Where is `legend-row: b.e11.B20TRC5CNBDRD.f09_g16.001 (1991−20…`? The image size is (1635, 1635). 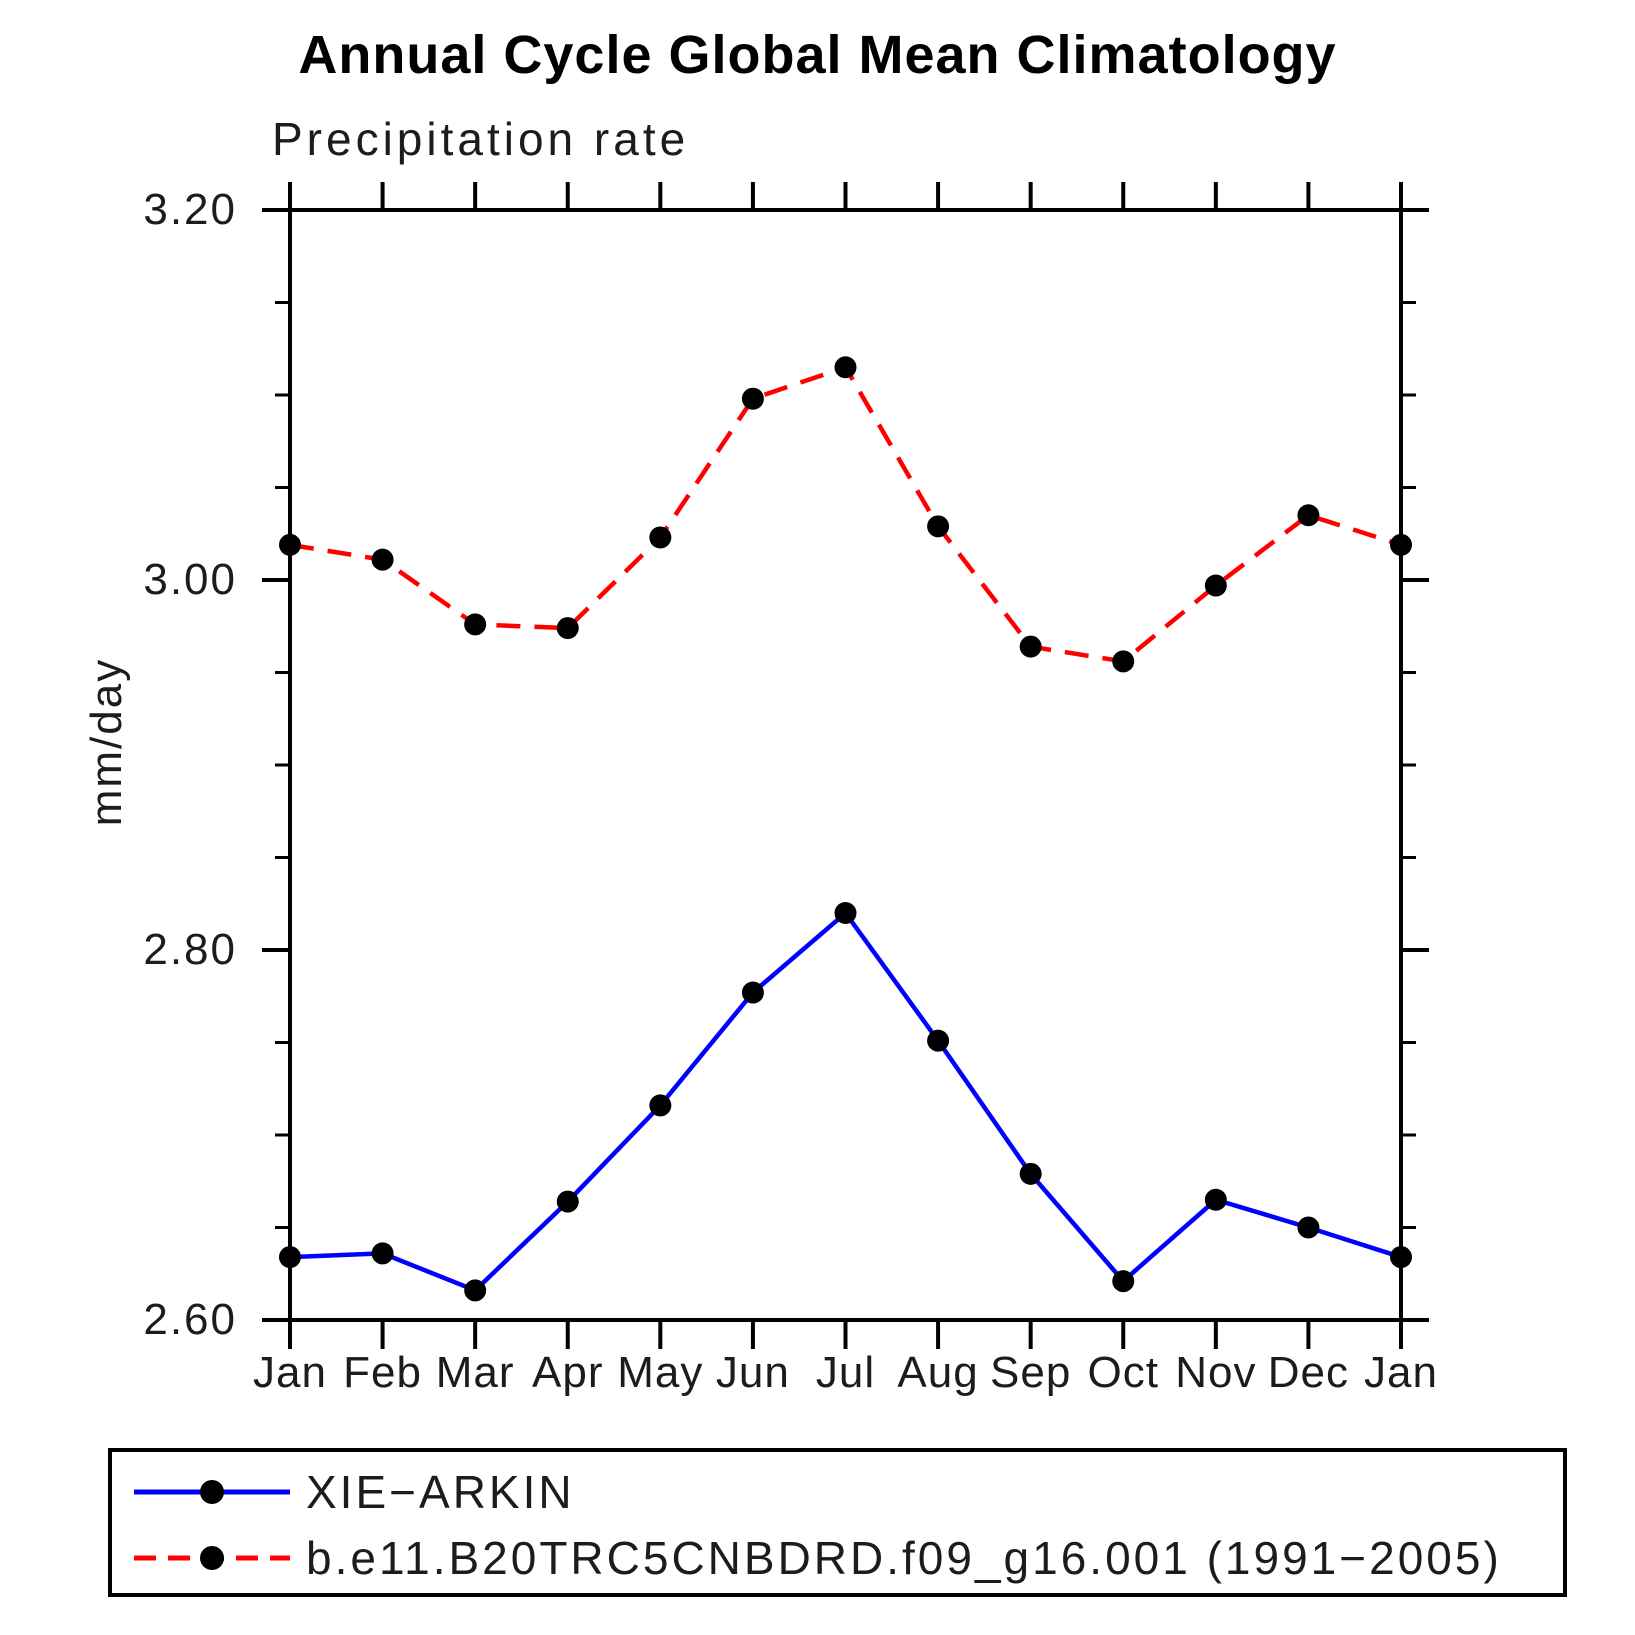 legend-row: b.e11.B20TRC5CNBDRD.f09_g16.001 (1991−20… is located at coordinates (816, 1558).